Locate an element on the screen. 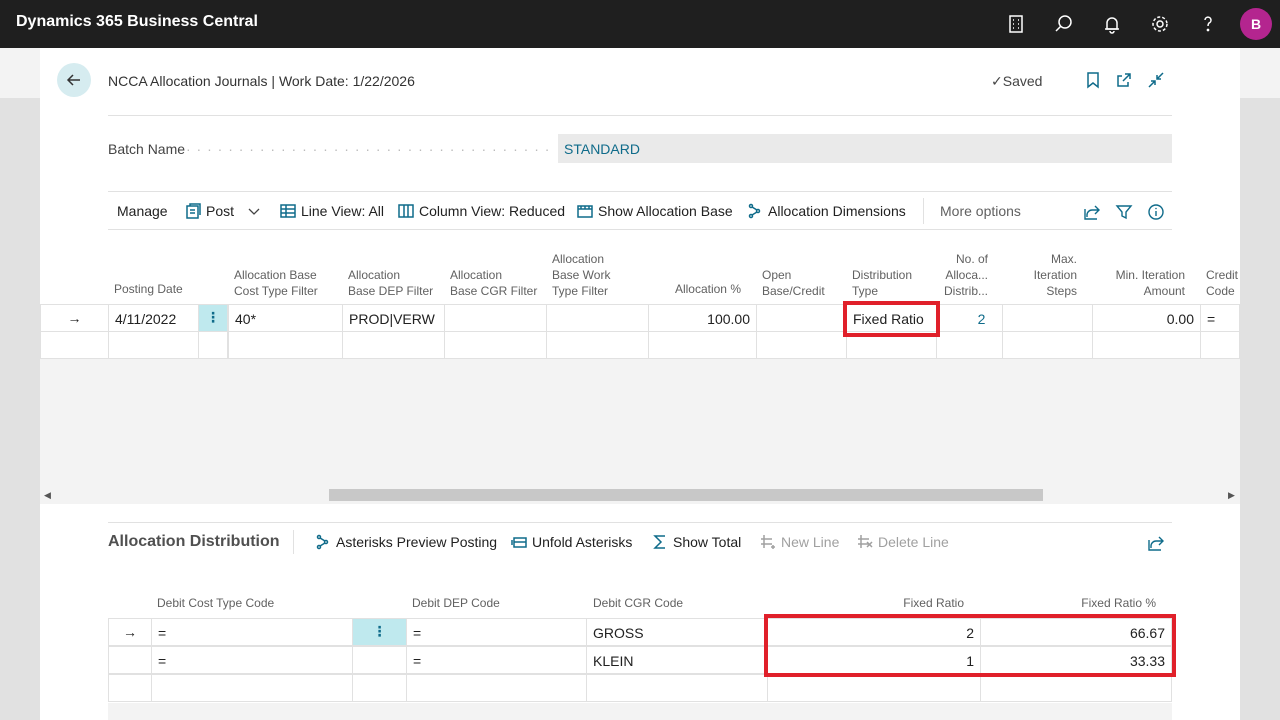 Image resolution: width=1280 pixels, height=720 pixels. col-allocation-pct: Allocation % is located at coordinates (707, 289).